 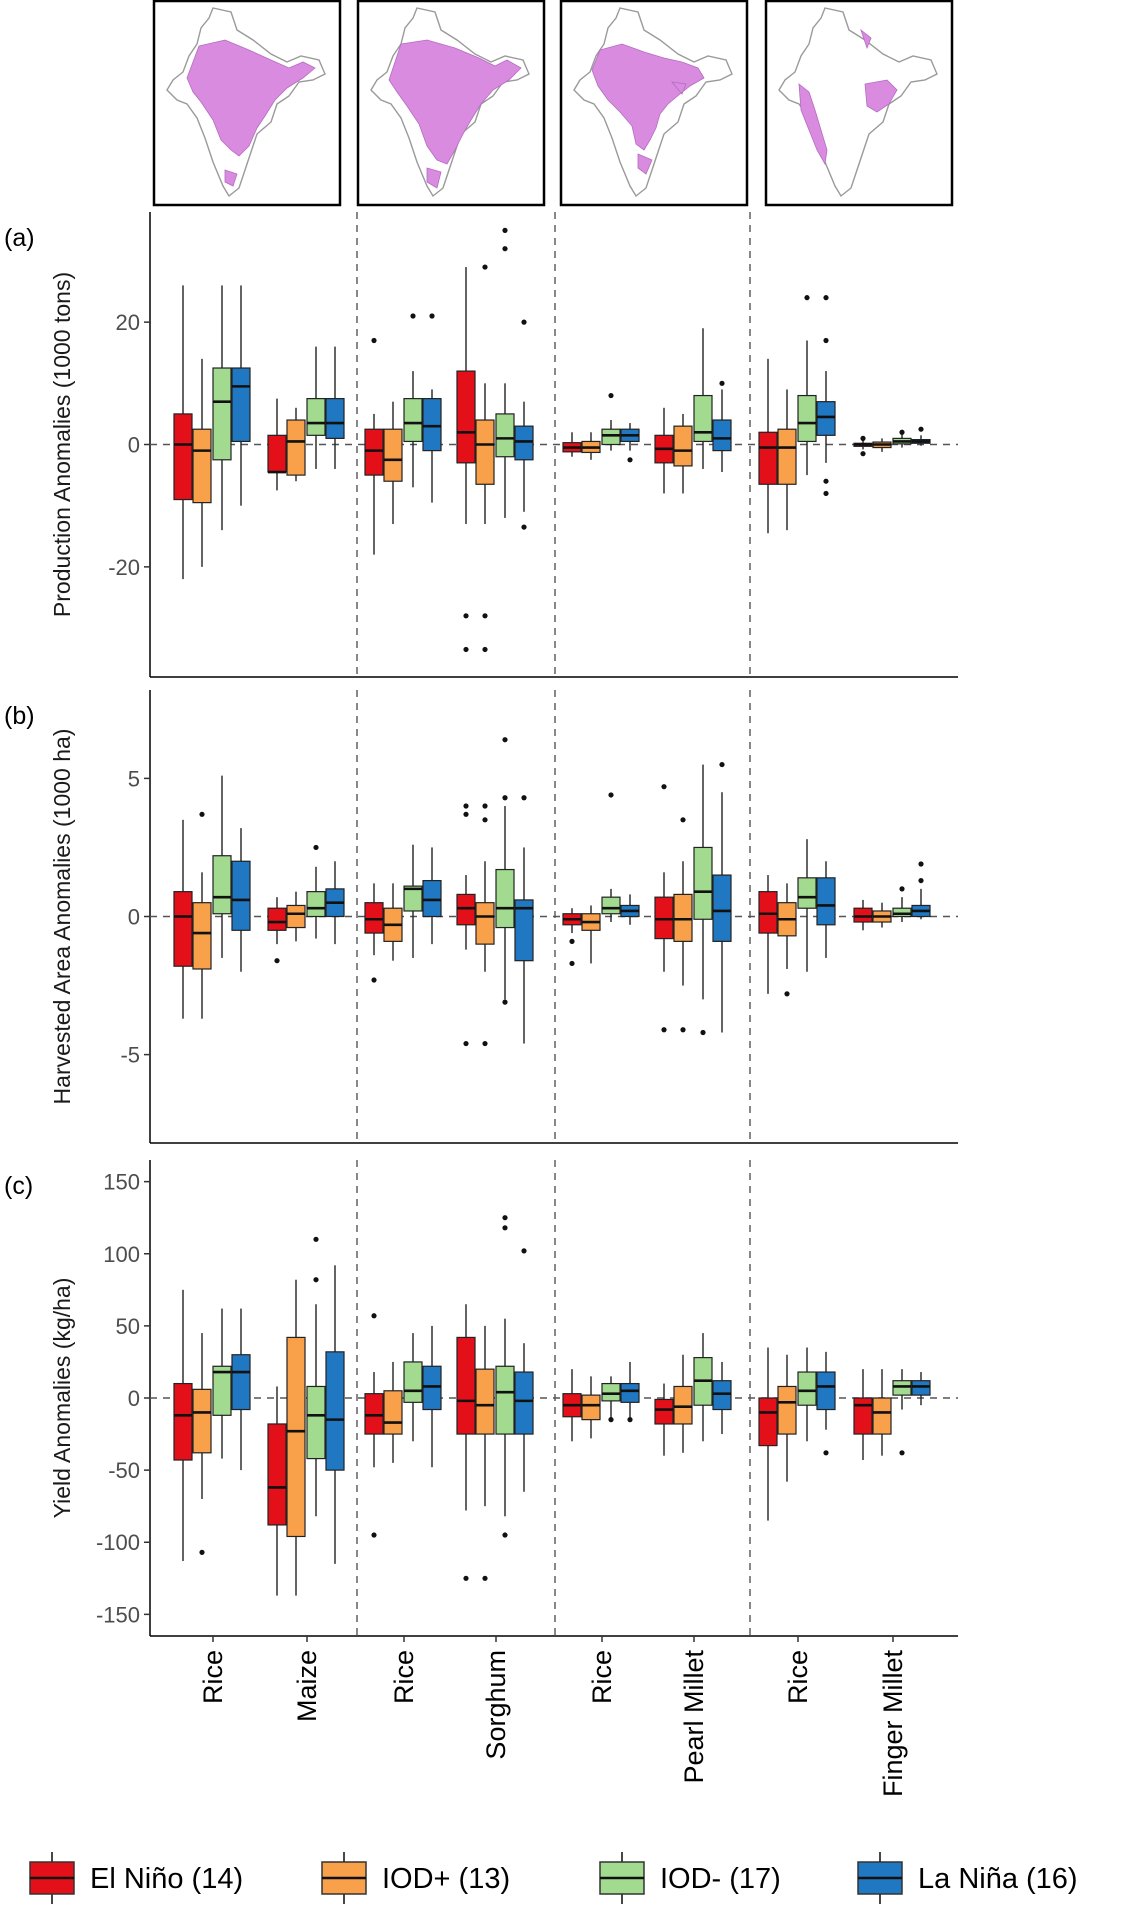 I want to click on y-tick-label: 150, so click(x=121, y=1182).